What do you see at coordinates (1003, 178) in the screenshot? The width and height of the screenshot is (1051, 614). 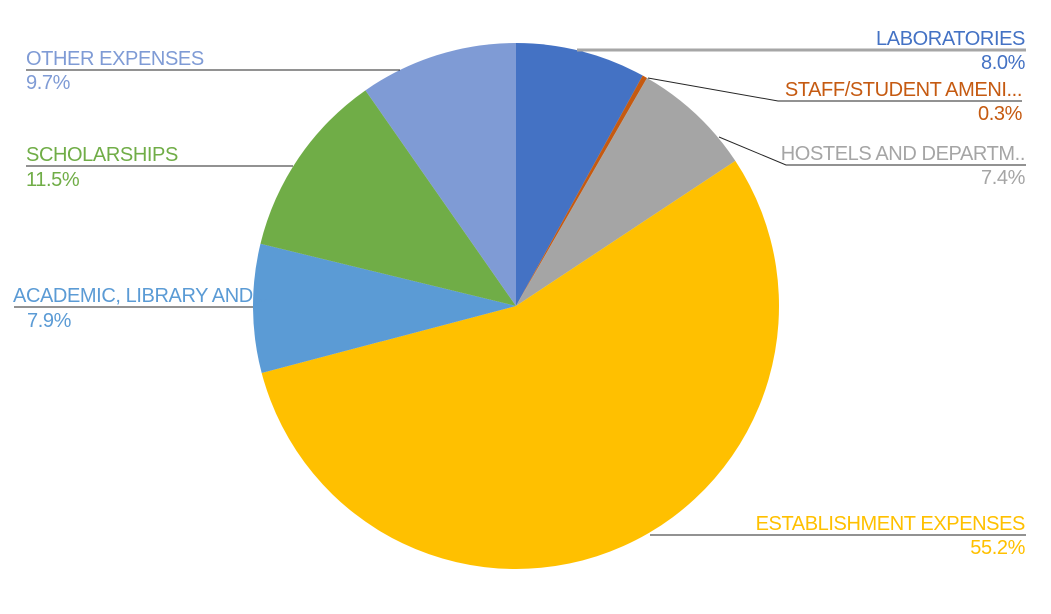 I see `slice-value-hostels-and-departm: 7.4%` at bounding box center [1003, 178].